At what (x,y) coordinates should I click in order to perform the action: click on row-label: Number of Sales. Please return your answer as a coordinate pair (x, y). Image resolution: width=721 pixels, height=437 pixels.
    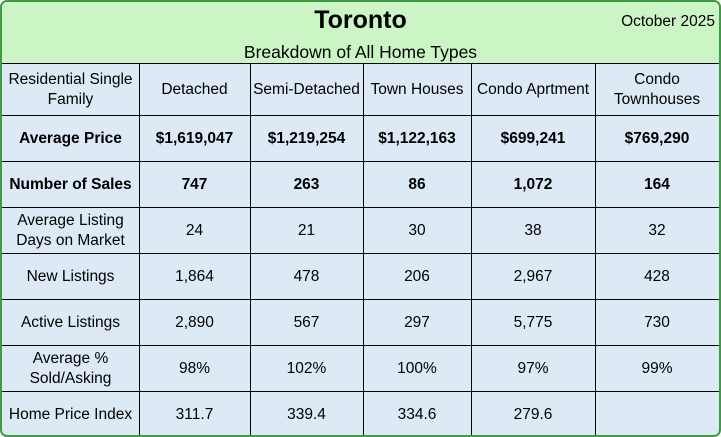
    Looking at the image, I should click on (70, 184).